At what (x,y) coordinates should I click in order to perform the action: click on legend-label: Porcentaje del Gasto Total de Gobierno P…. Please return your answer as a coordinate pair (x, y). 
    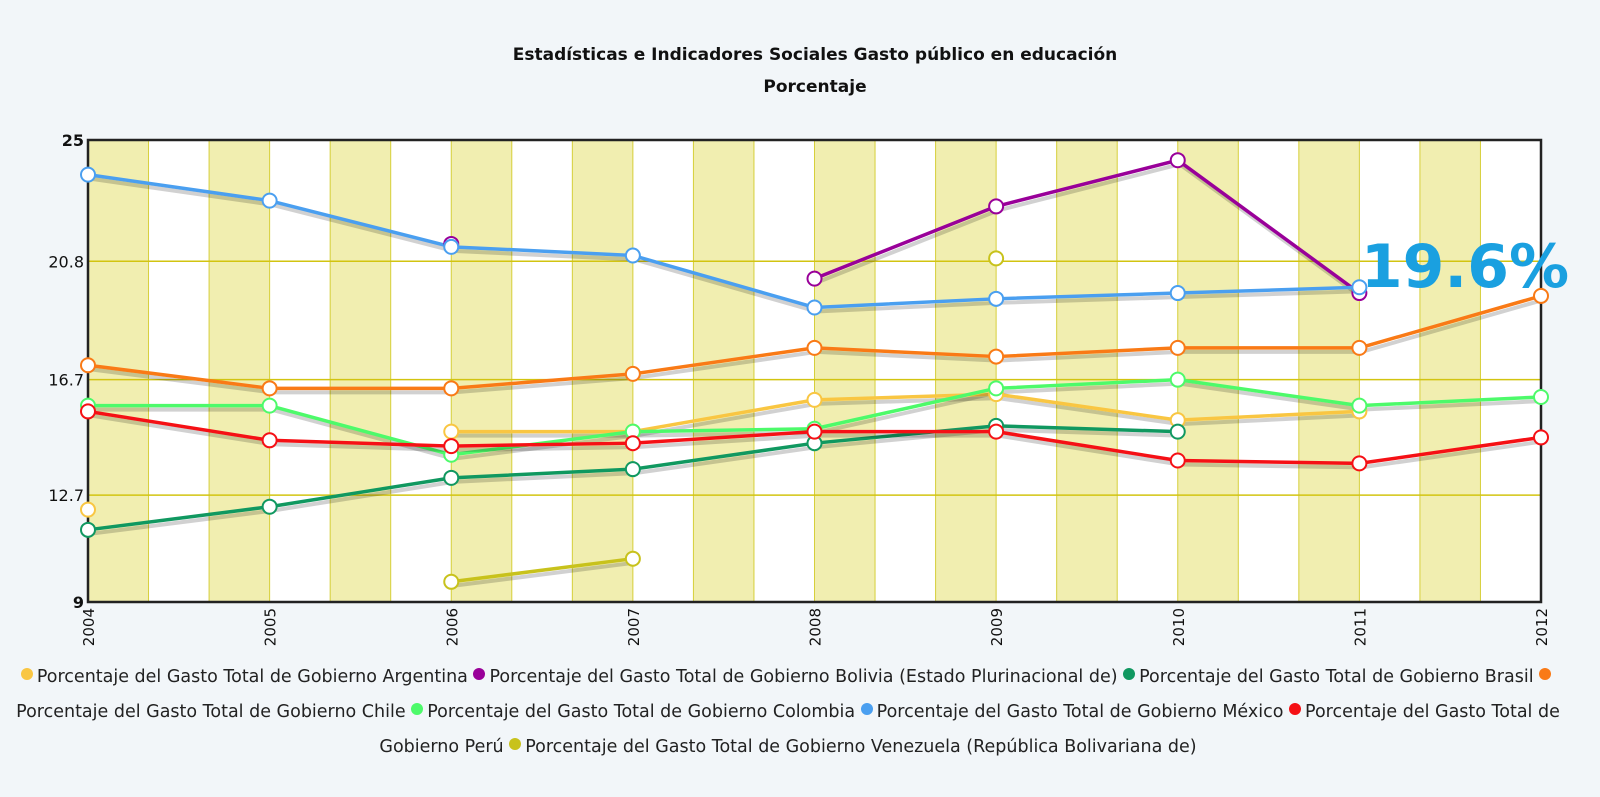
    Looking at the image, I should click on (969, 729).